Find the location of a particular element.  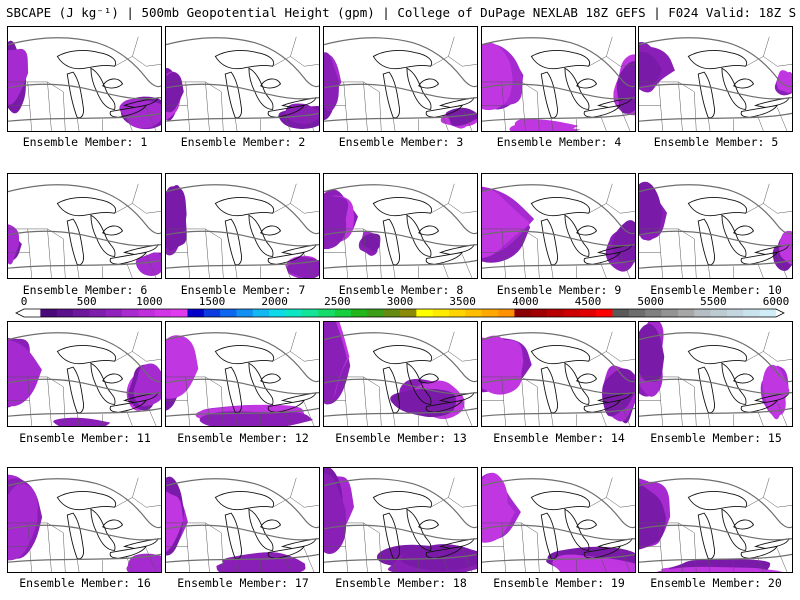

colorbar-graphic is located at coordinates (400, 313).